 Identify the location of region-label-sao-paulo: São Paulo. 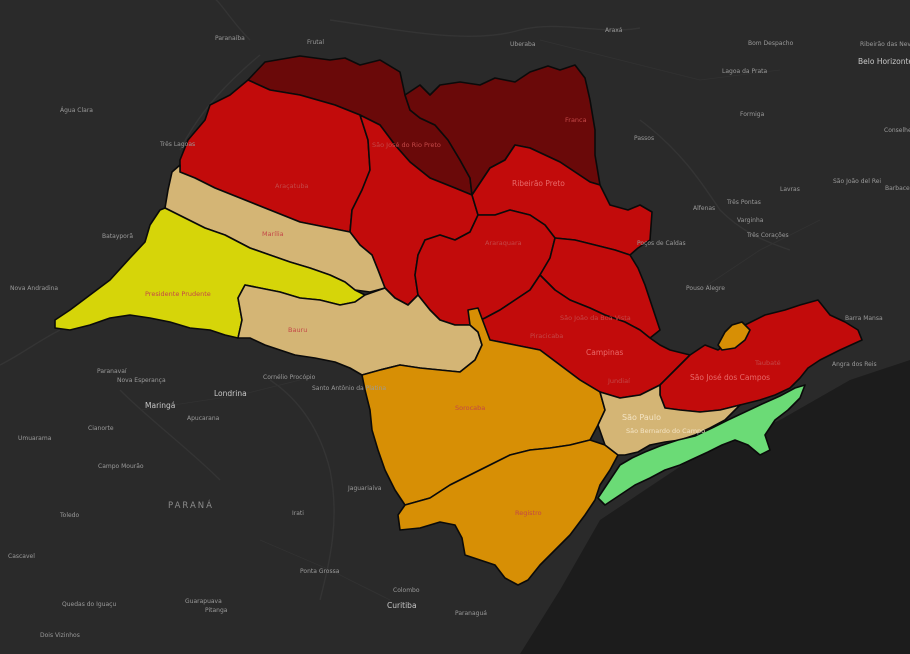
(641, 417).